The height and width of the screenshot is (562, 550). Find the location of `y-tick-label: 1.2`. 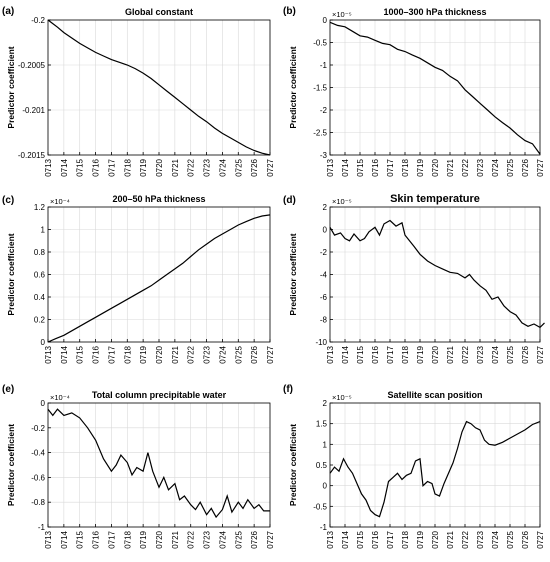

y-tick-label: 1.2 is located at coordinates (40, 207).